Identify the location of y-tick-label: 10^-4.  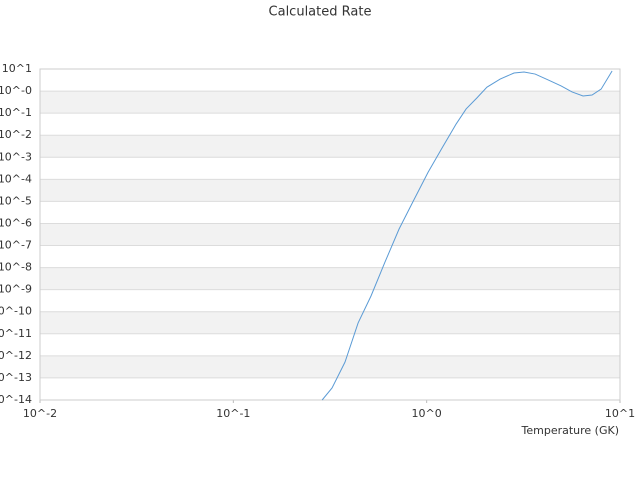
(16, 178).